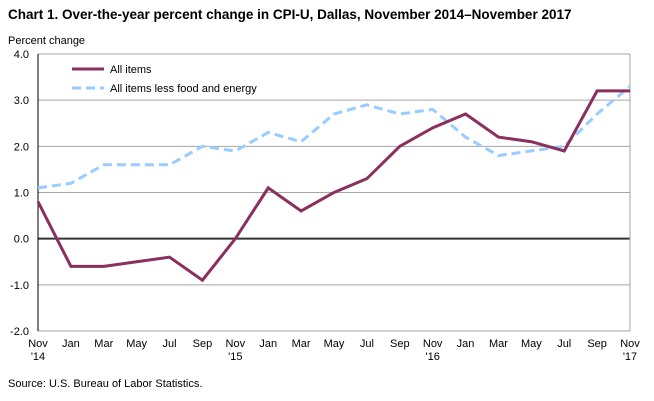 The width and height of the screenshot is (654, 401). What do you see at coordinates (21, 147) in the screenshot?
I see `y-tick-label: 2.0` at bounding box center [21, 147].